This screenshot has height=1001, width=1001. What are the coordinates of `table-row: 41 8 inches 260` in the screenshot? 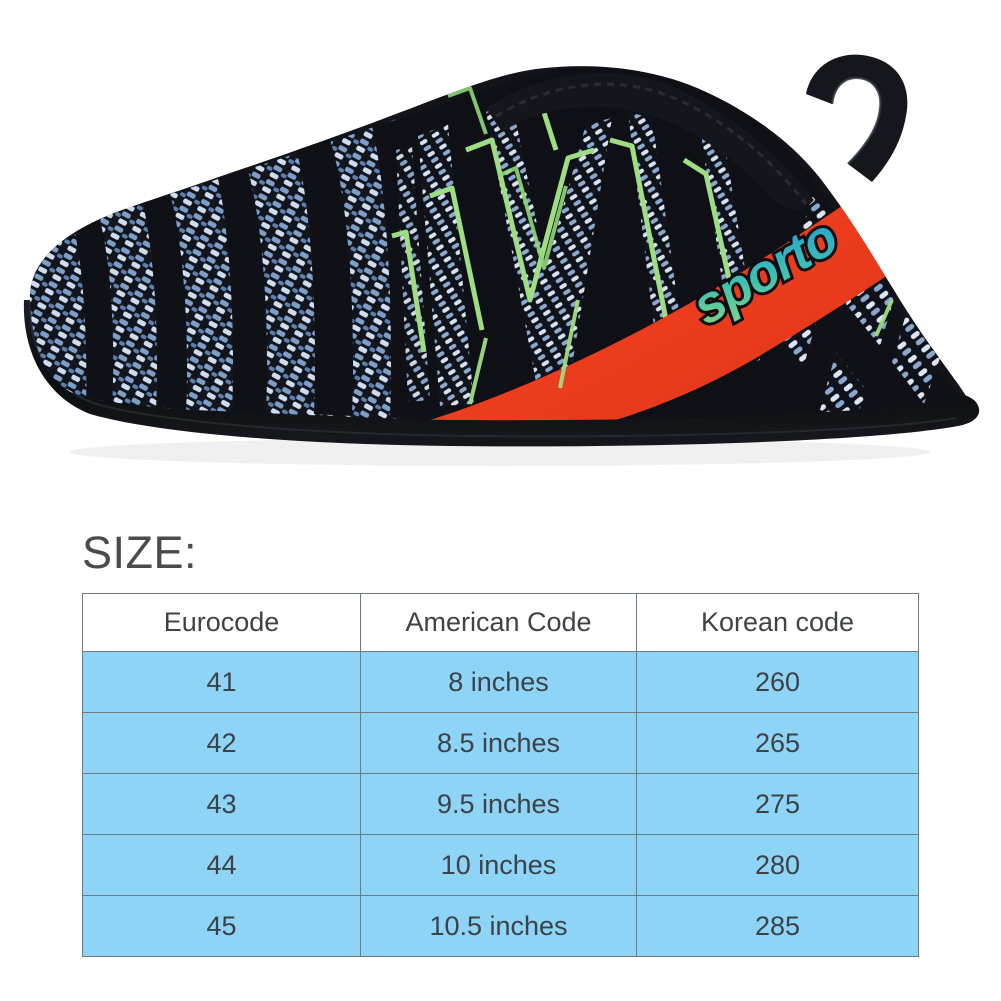 It's located at (500, 682).